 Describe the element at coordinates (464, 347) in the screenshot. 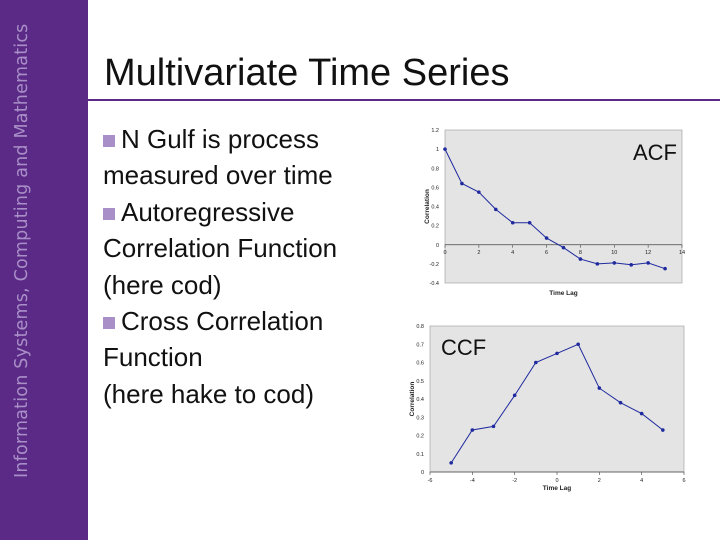

I see `ccf-chart-label: CCF` at that location.